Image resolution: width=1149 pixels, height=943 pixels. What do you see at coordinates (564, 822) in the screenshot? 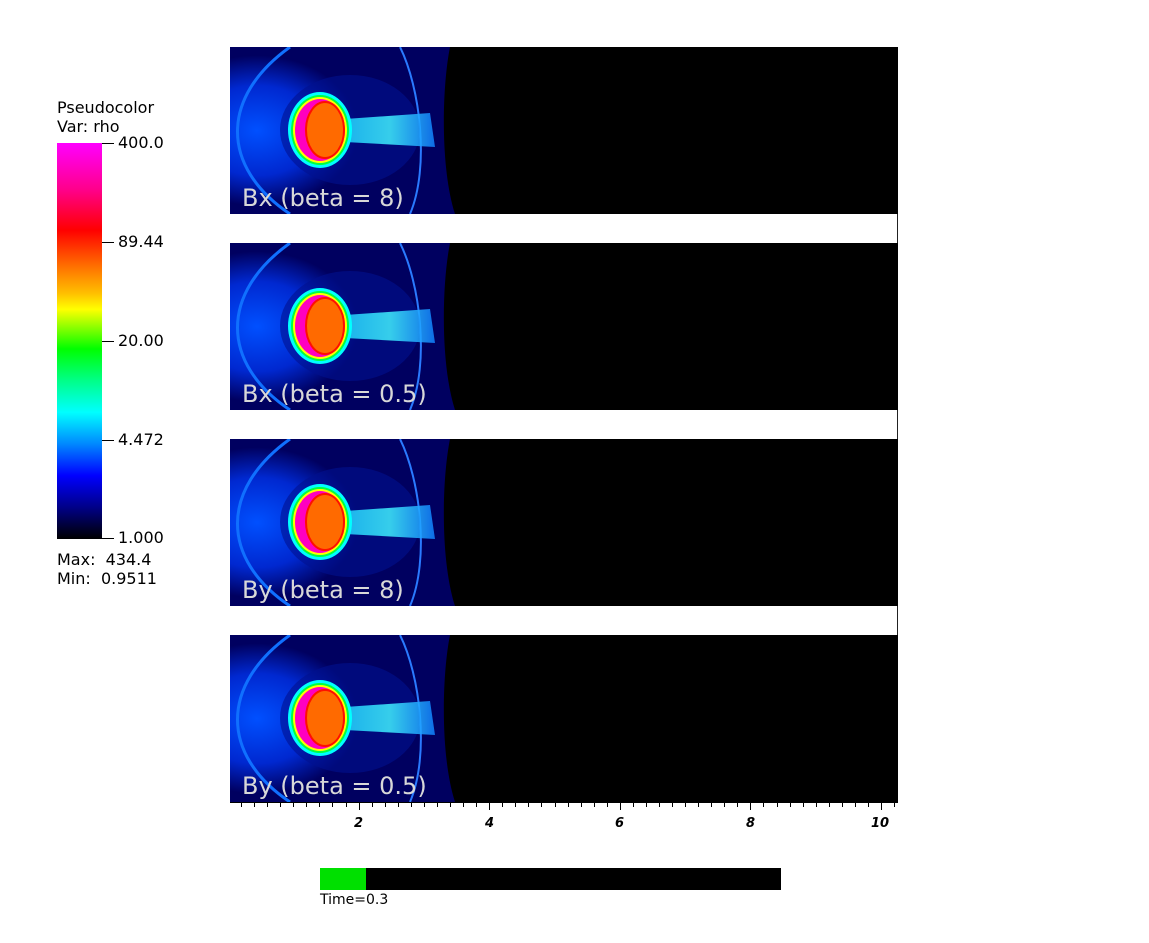
I see `x-axis: 2 4 6 8 10` at bounding box center [564, 822].